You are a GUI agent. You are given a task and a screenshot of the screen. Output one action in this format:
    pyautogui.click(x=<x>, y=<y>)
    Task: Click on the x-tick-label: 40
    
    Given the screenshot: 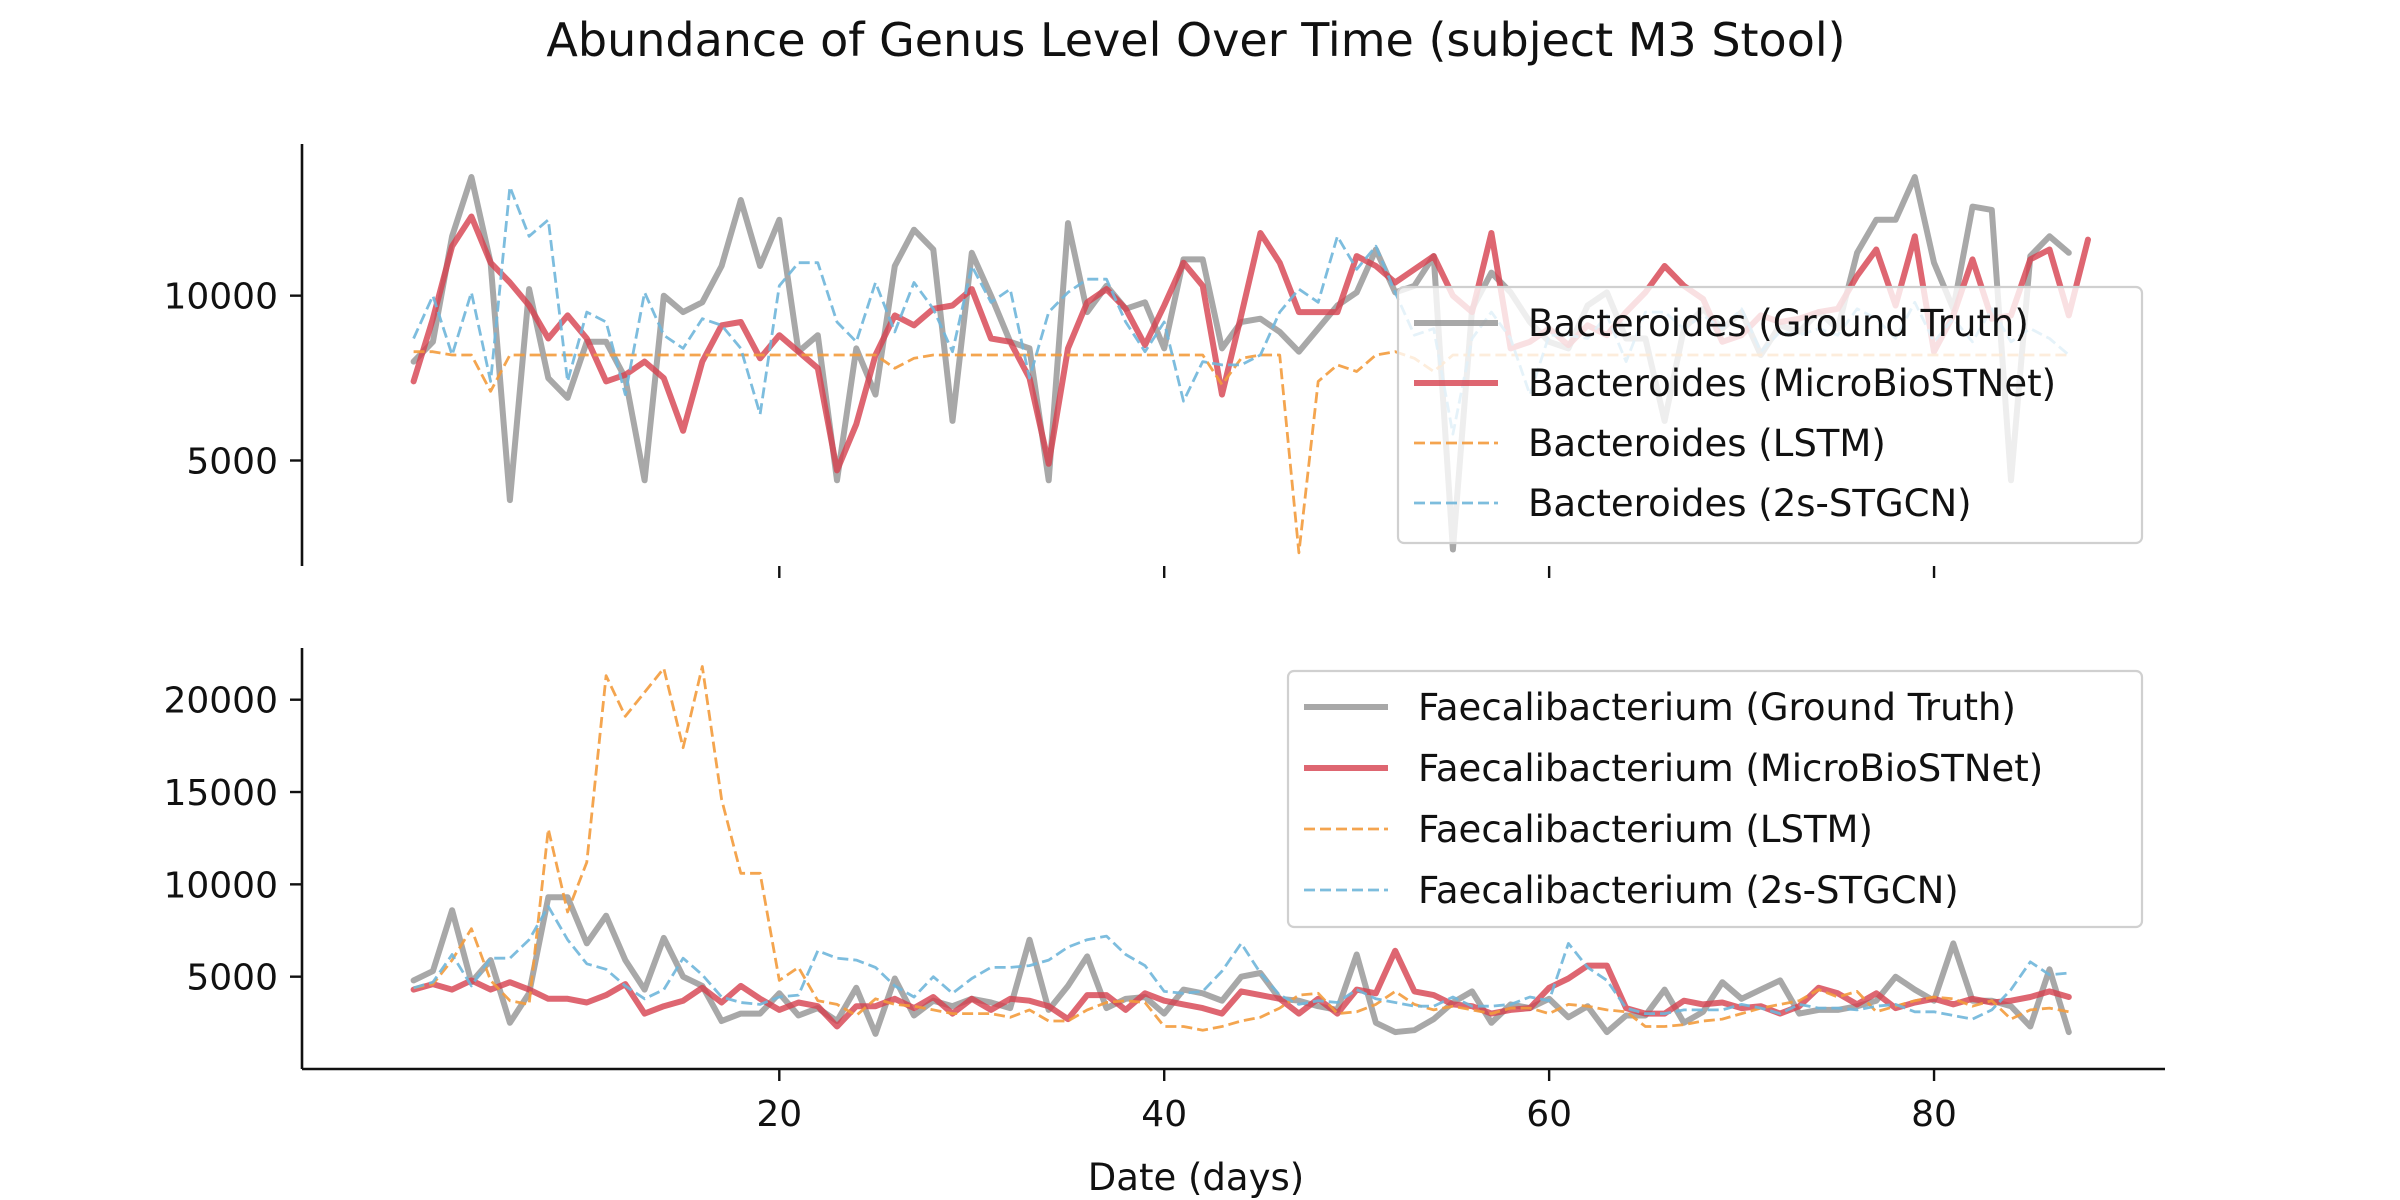 What is the action you would take?
    pyautogui.click(x=1164, y=1114)
    